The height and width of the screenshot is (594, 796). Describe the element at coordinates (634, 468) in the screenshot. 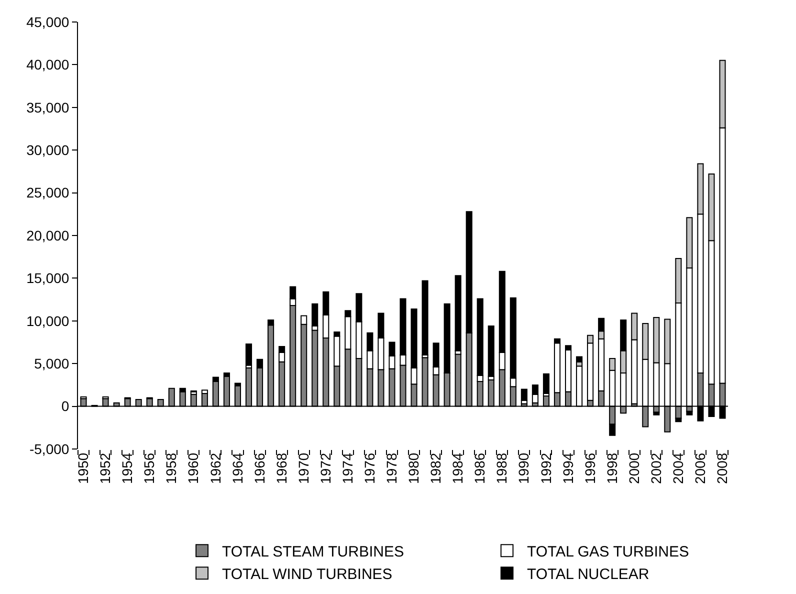

I see `x-tick-label: 2000` at that location.